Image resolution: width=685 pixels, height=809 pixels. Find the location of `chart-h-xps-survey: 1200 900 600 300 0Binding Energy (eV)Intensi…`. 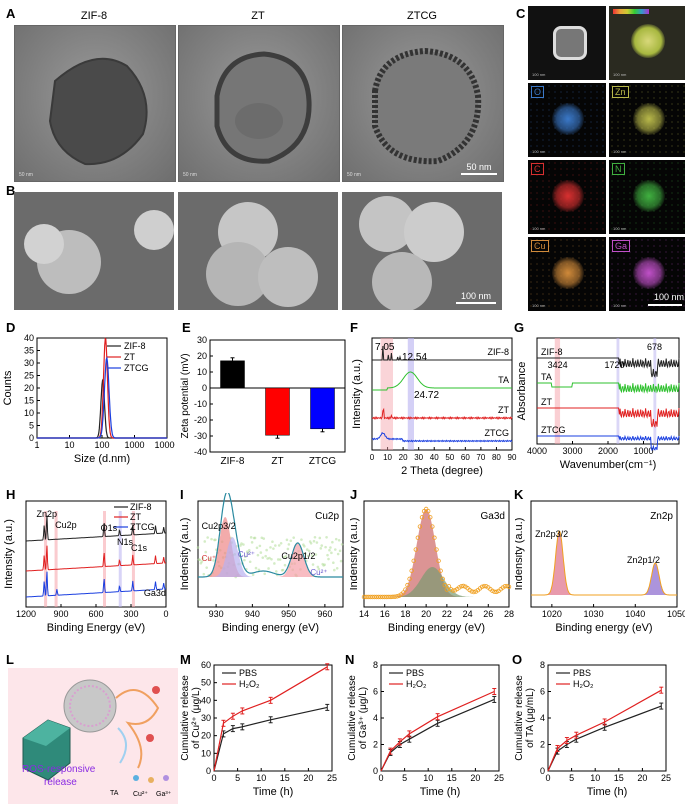

chart-h-xps-survey: 1200 900 600 300 0Binding Energy (eV)Intensi… is located at coordinates (89, 568).